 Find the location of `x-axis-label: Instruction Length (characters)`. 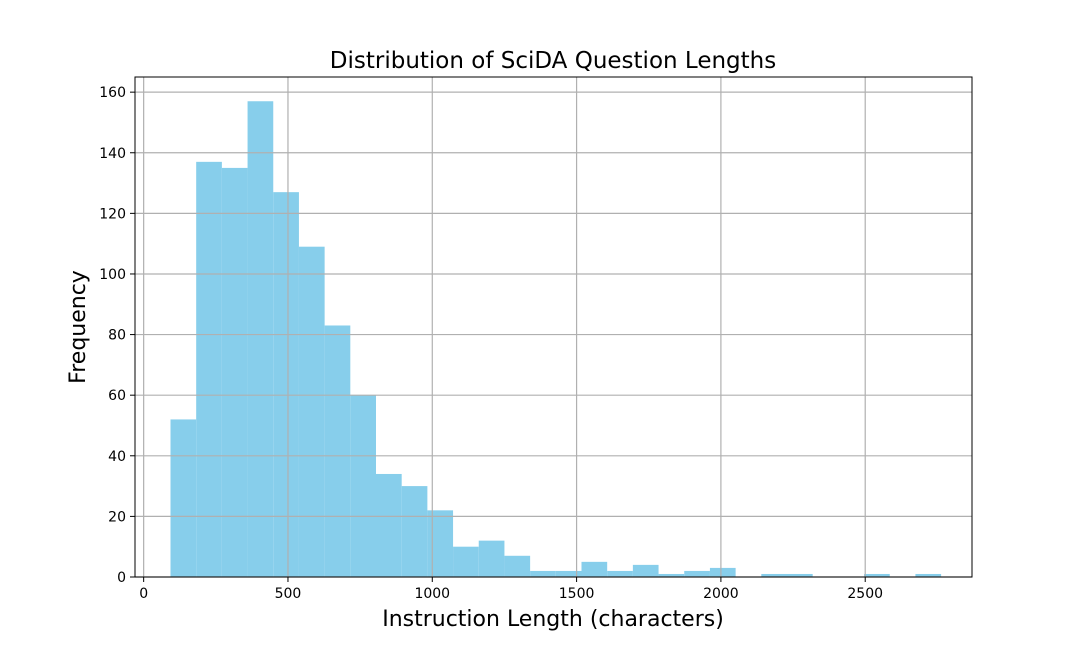

x-axis-label: Instruction Length (characters) is located at coordinates (553, 619).